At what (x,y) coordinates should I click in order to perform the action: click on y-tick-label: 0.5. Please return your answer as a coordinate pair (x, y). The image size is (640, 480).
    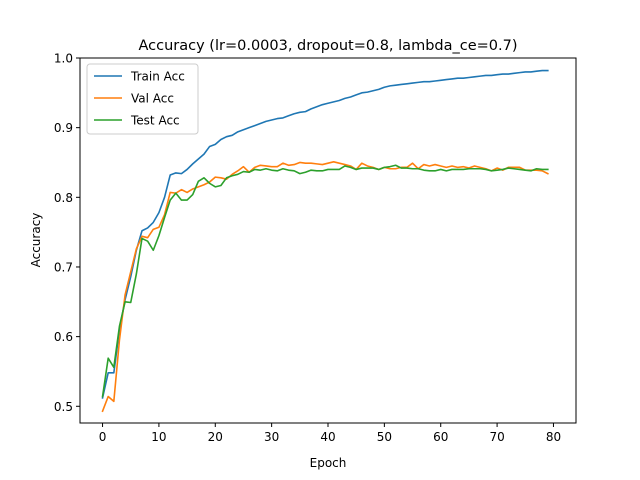
    Looking at the image, I should click on (63, 407).